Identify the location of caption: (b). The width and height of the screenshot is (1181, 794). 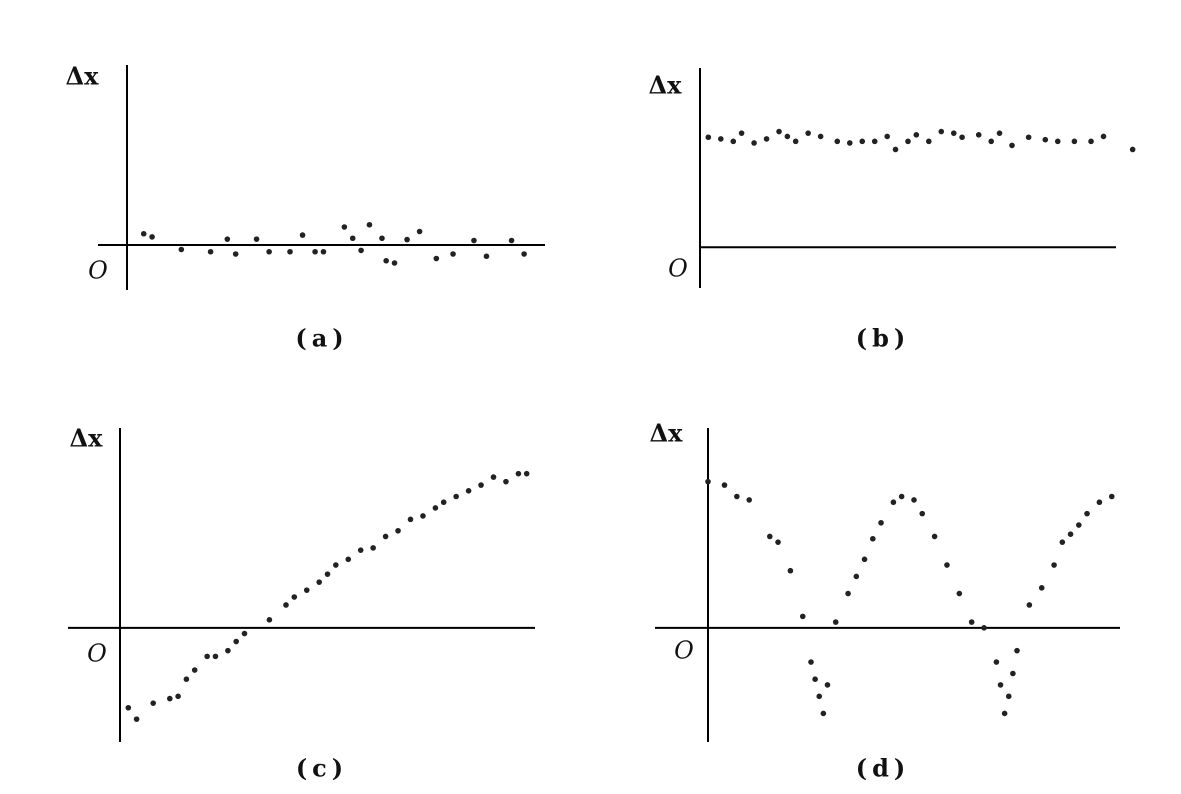
(883, 338).